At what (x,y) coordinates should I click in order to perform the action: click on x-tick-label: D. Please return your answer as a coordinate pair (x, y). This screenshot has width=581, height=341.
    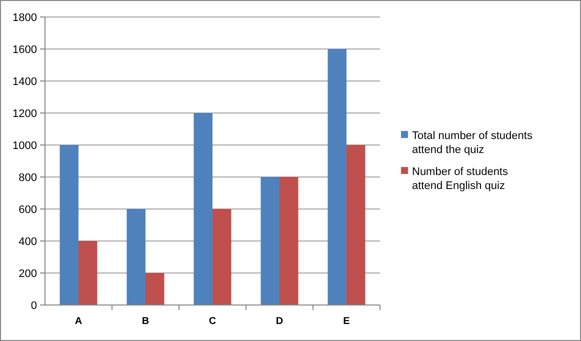
    Looking at the image, I should click on (280, 321).